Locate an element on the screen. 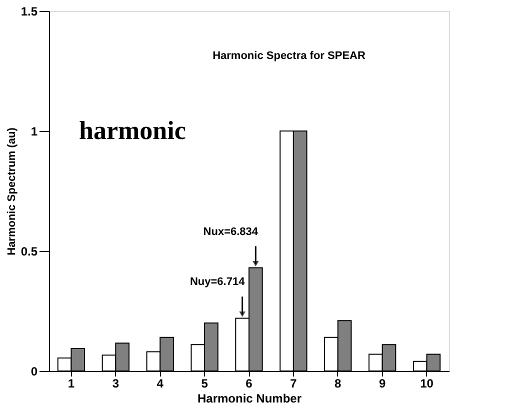 This screenshot has height=417, width=512. x-tick-label: 9 is located at coordinates (382, 383).